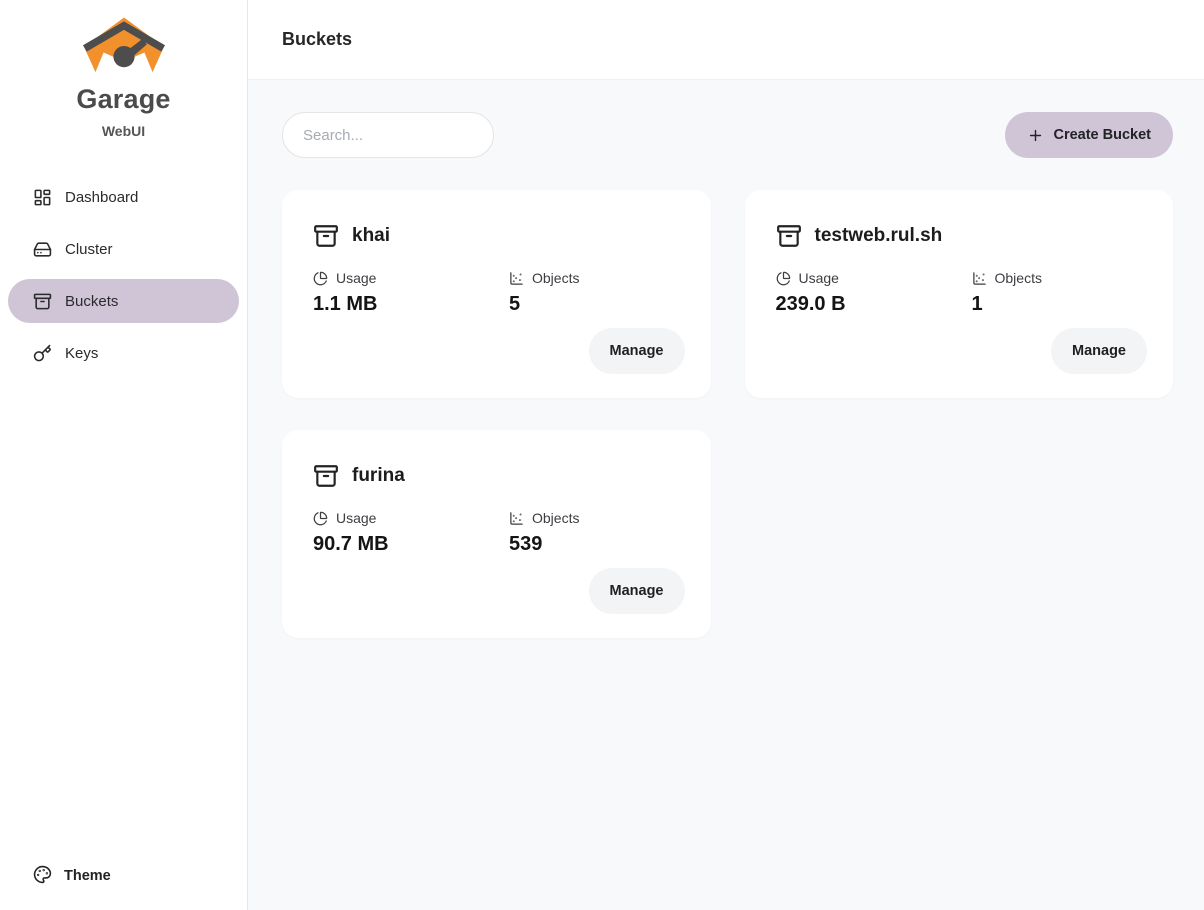  What do you see at coordinates (874, 293) in the screenshot?
I see `usage-stat: Usage 239.0 B` at bounding box center [874, 293].